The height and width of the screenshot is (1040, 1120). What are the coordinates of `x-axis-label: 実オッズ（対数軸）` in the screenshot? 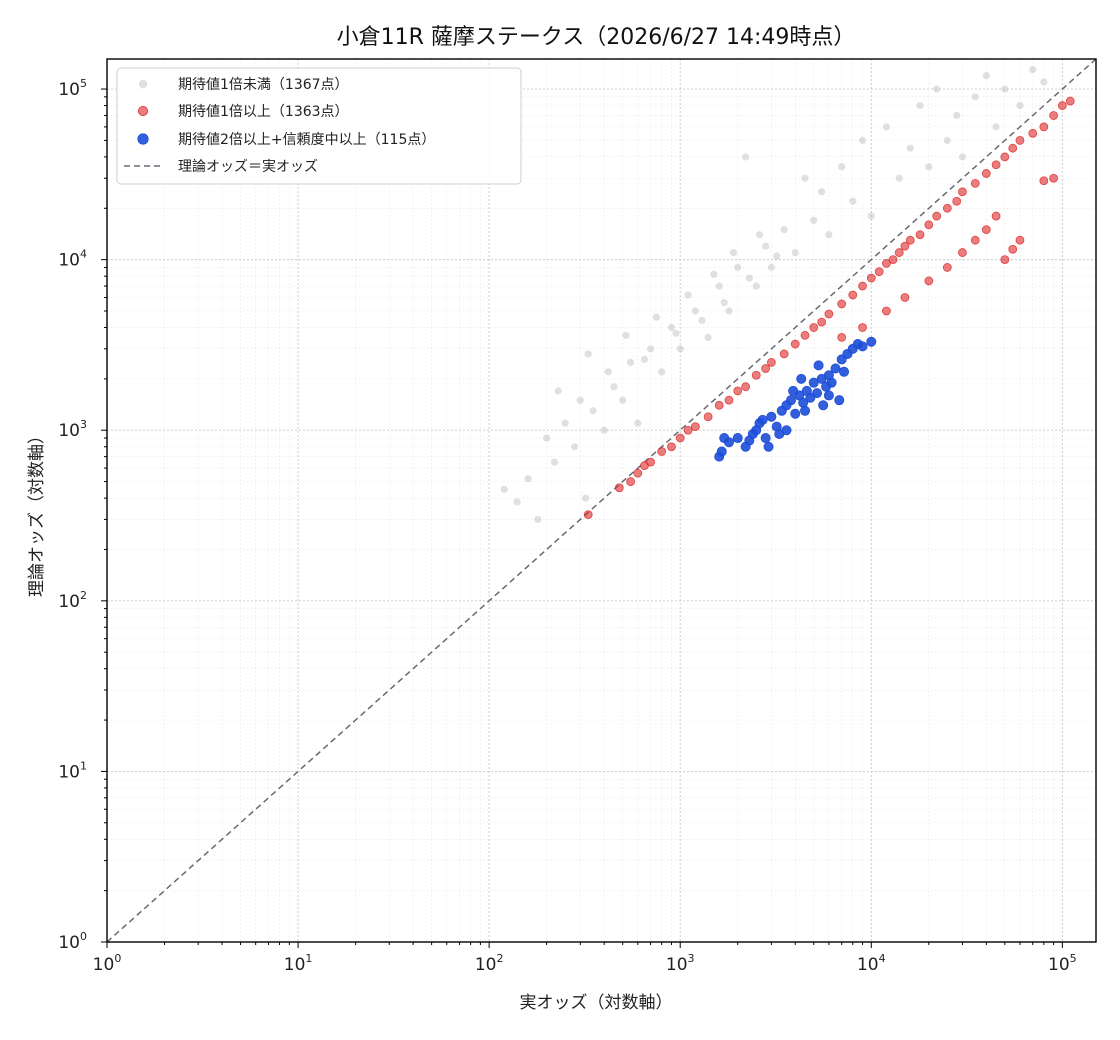 It's located at (596, 1003).